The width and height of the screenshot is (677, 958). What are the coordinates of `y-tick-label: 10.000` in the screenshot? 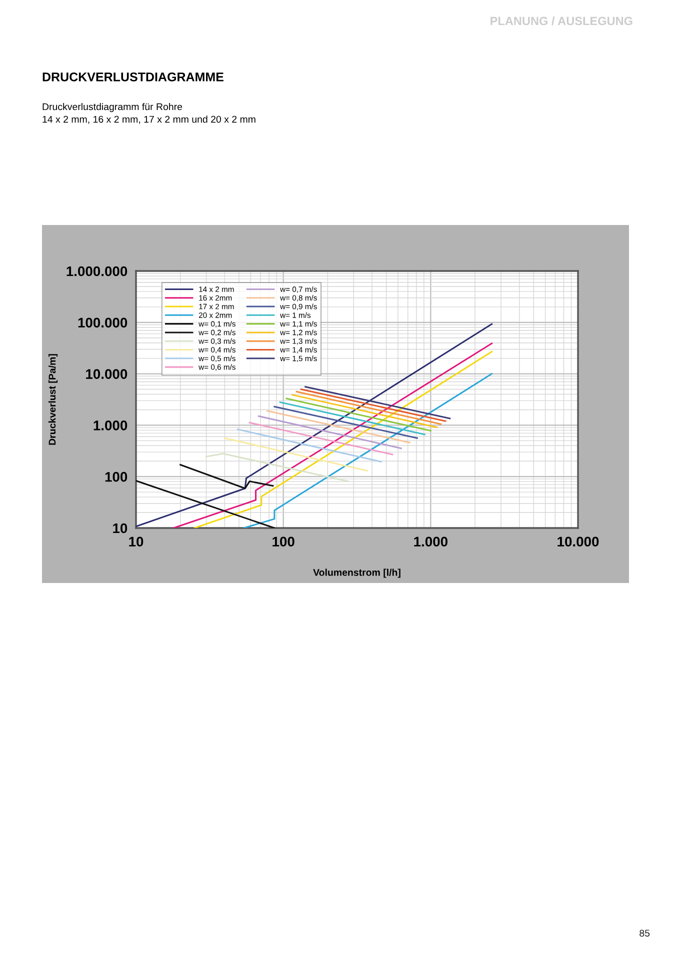 It's located at (107, 374).